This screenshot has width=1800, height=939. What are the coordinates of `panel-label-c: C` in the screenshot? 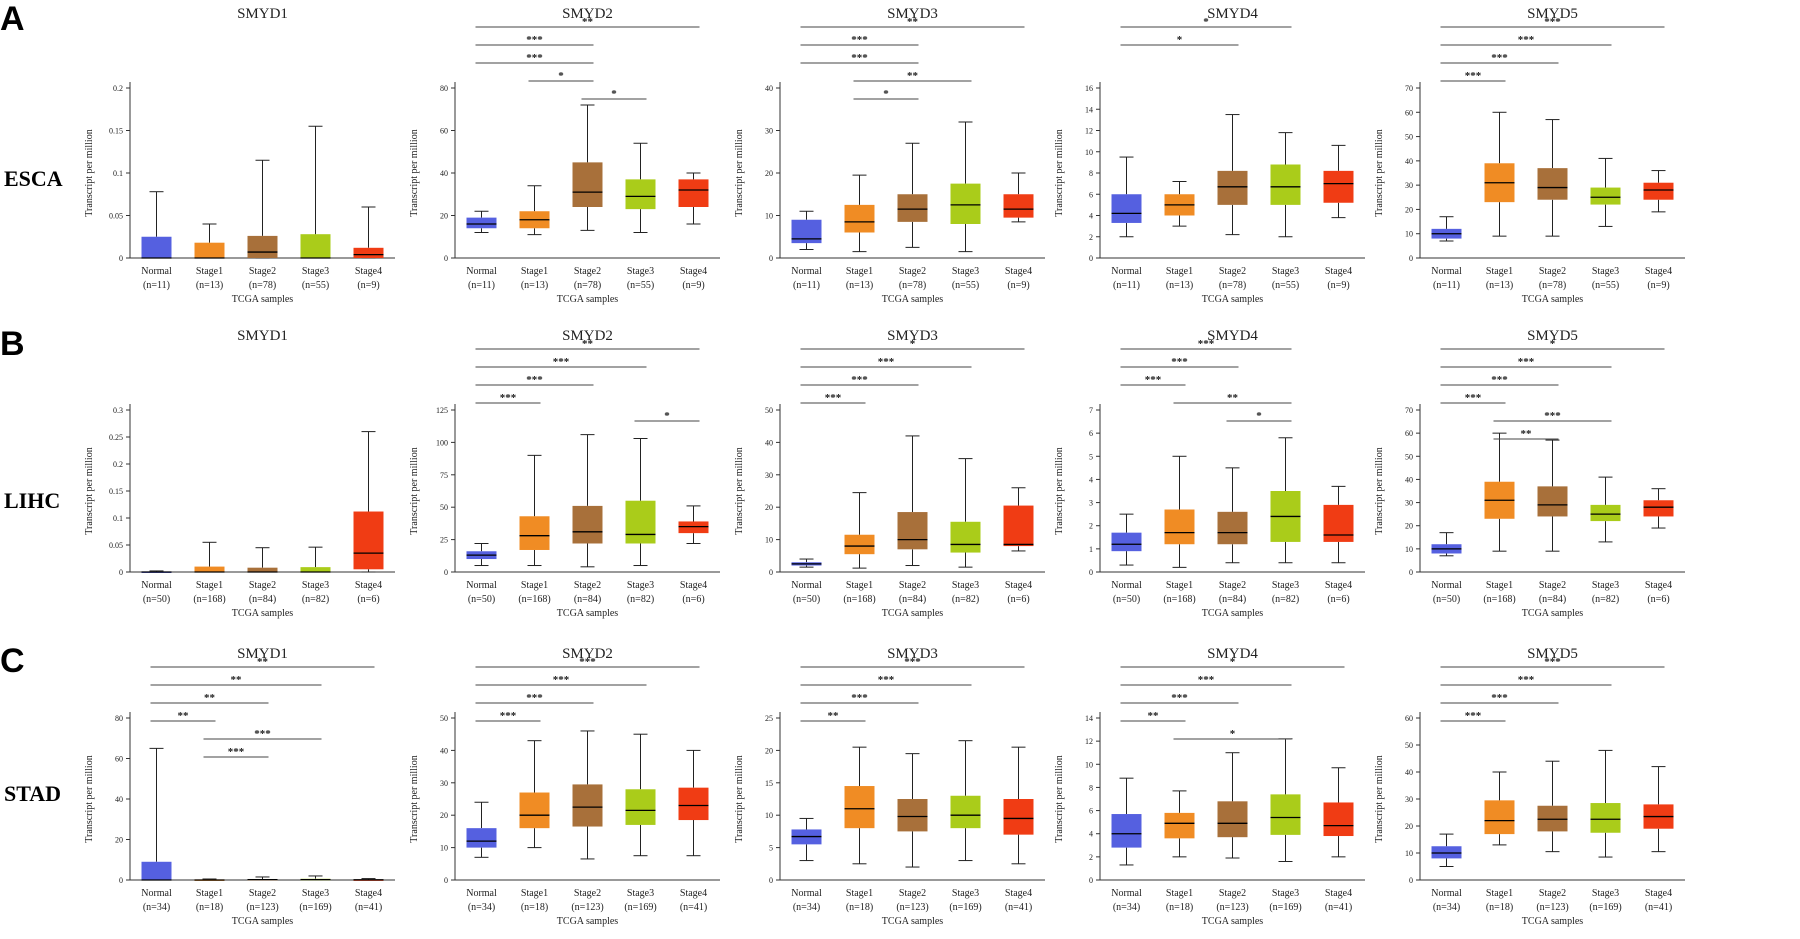 It's located at (12, 661).